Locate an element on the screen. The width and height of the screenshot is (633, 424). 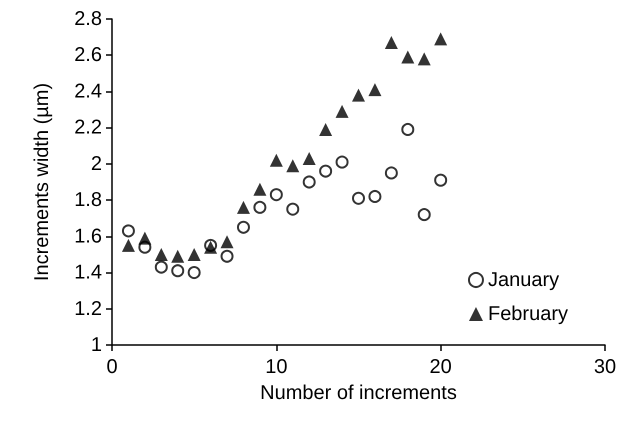
legend-label: January is located at coordinates (524, 280).